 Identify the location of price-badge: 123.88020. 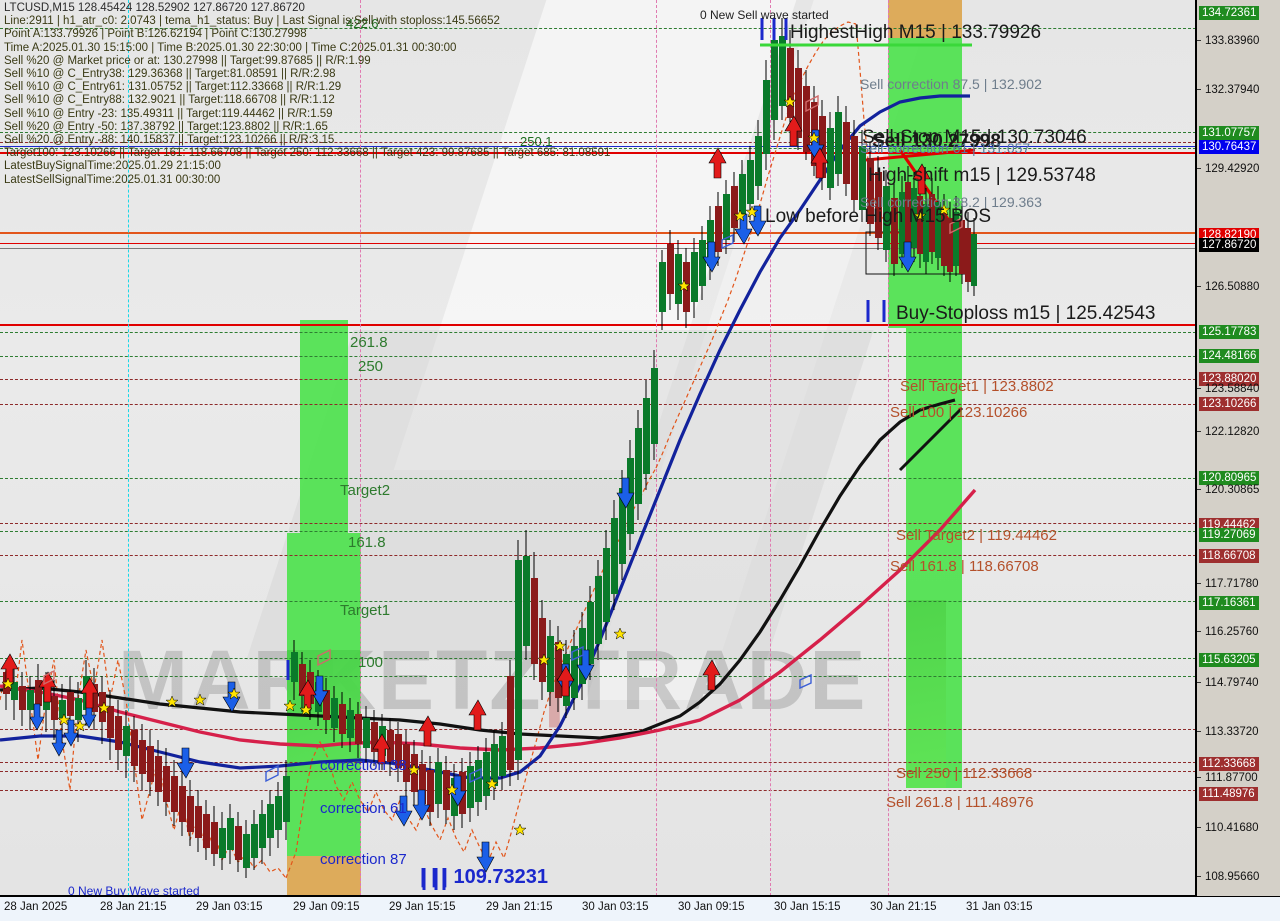
(1229, 379).